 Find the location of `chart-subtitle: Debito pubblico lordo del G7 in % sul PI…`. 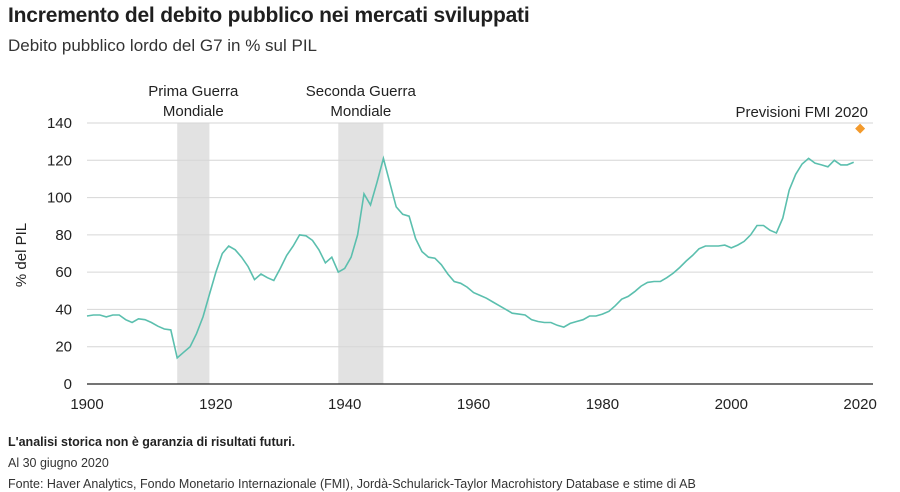

chart-subtitle: Debito pubblico lordo del G7 in % sul PI… is located at coordinates (163, 45).